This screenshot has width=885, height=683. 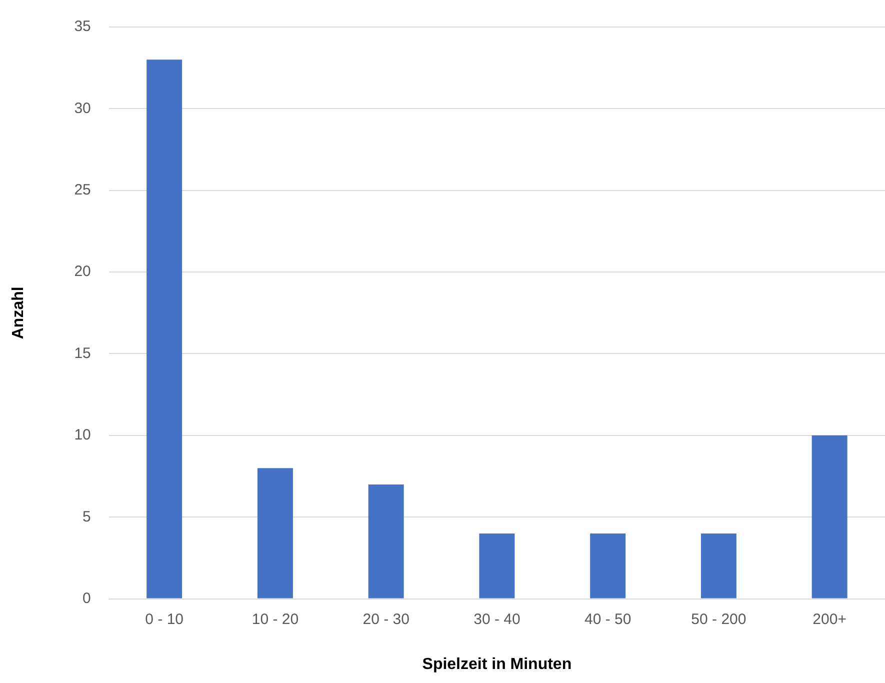 What do you see at coordinates (86, 517) in the screenshot?
I see `y-tick-label: 5` at bounding box center [86, 517].